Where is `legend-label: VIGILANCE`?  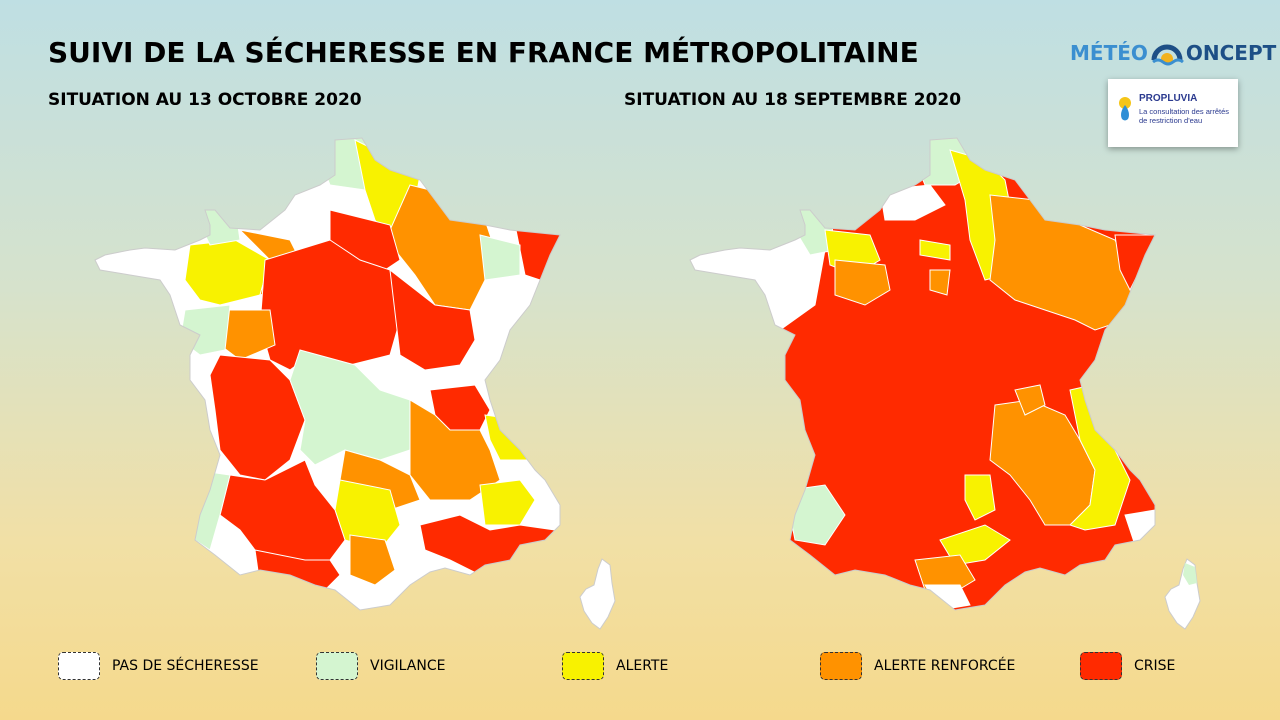
legend-label: VIGILANCE is located at coordinates (408, 666).